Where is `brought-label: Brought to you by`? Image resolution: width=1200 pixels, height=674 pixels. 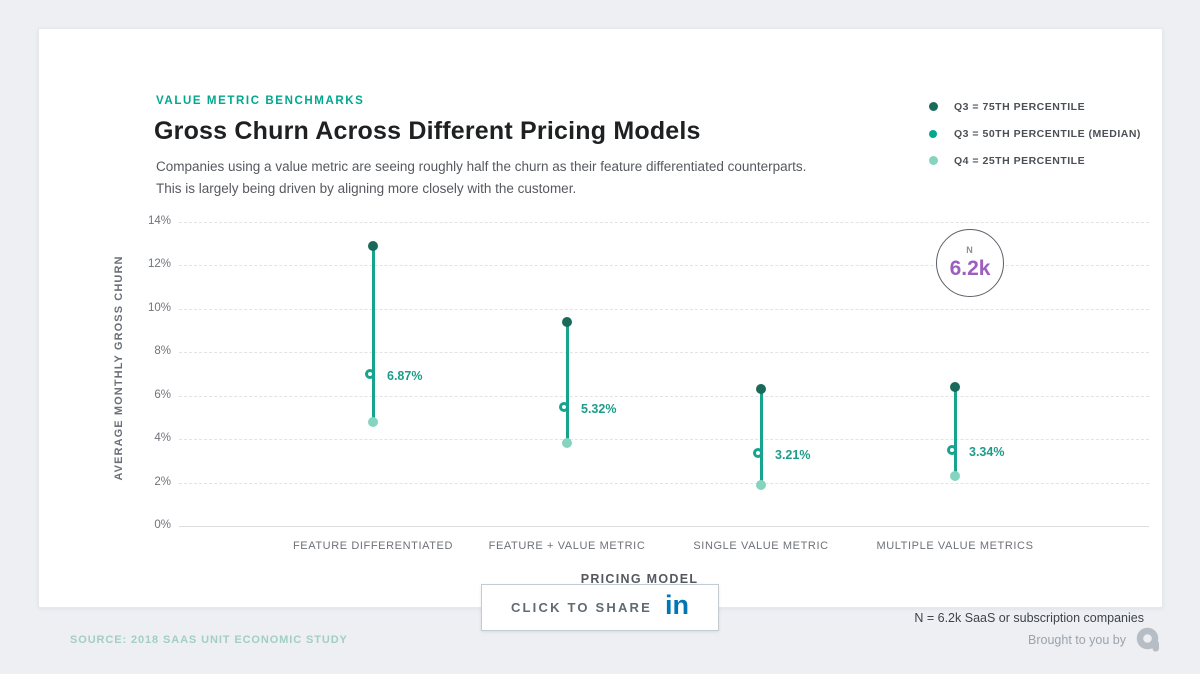 brought-label: Brought to you by is located at coordinates (1077, 640).